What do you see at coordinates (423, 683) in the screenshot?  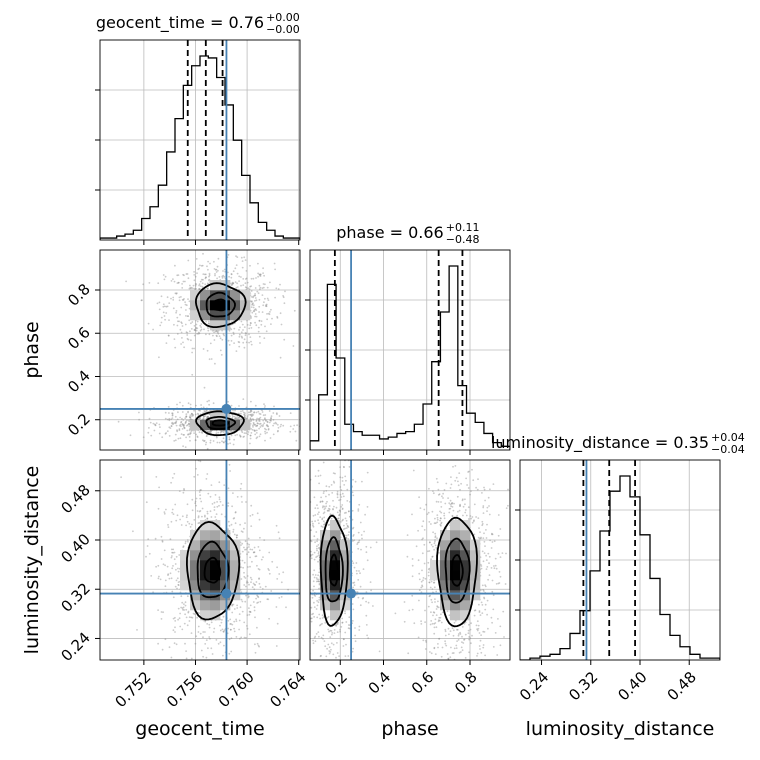 I see `x-tick-label-phase: 0.6` at bounding box center [423, 683].